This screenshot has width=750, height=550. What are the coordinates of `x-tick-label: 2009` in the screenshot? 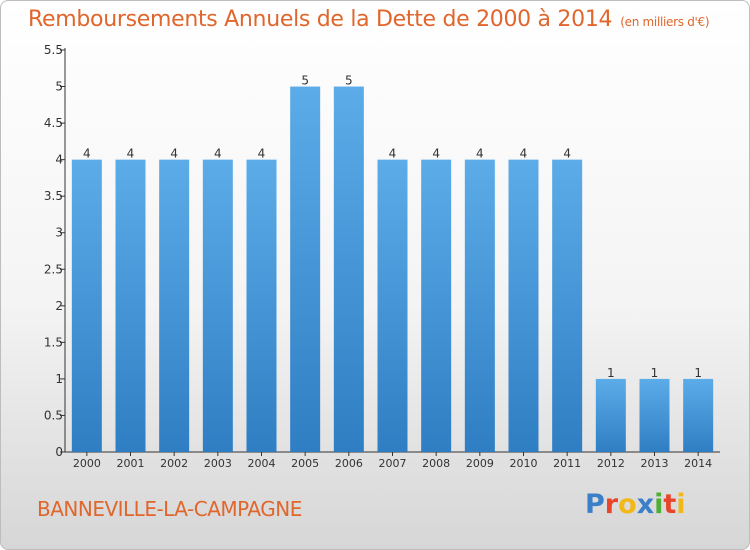 It's located at (480, 463).